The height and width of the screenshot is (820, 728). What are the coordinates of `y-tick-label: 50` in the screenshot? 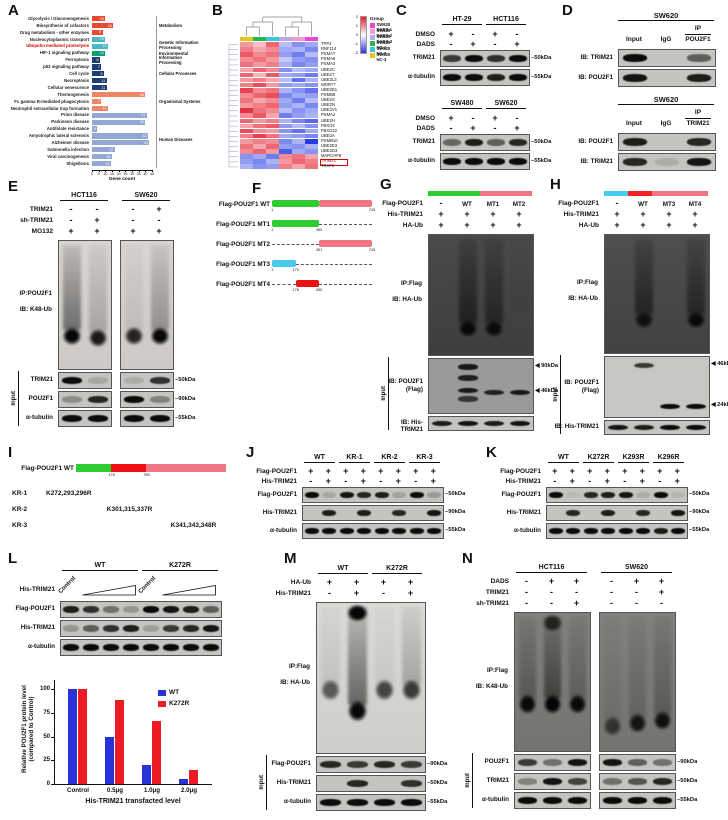 It's located at (46, 736).